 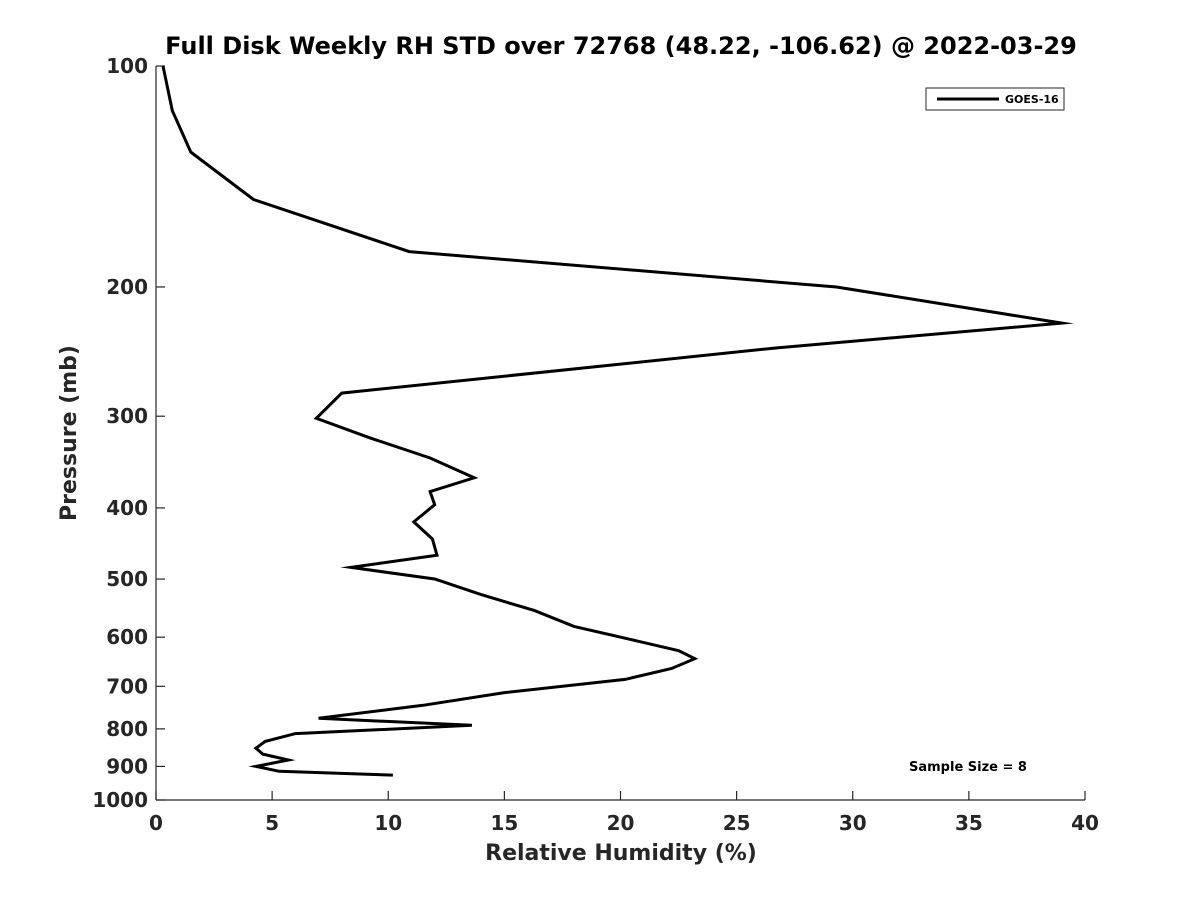 I want to click on y-tick-label: 500, so click(x=127, y=579).